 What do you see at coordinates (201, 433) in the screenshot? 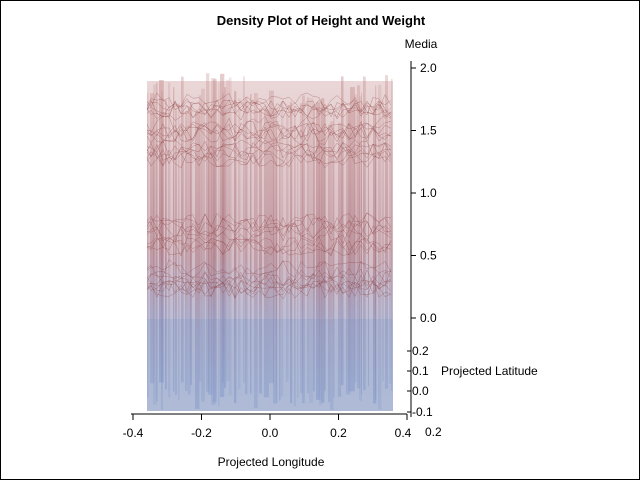
I see `x-tick-label: -0.2` at bounding box center [201, 433].